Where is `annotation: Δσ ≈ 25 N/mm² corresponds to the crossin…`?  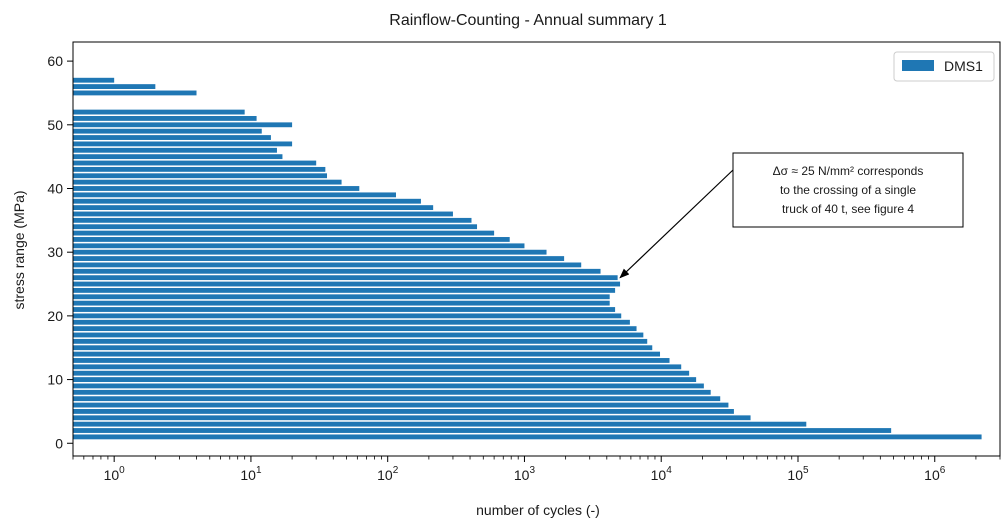 annotation: Δσ ≈ 25 N/mm² corresponds to the crossin… is located at coordinates (791, 215).